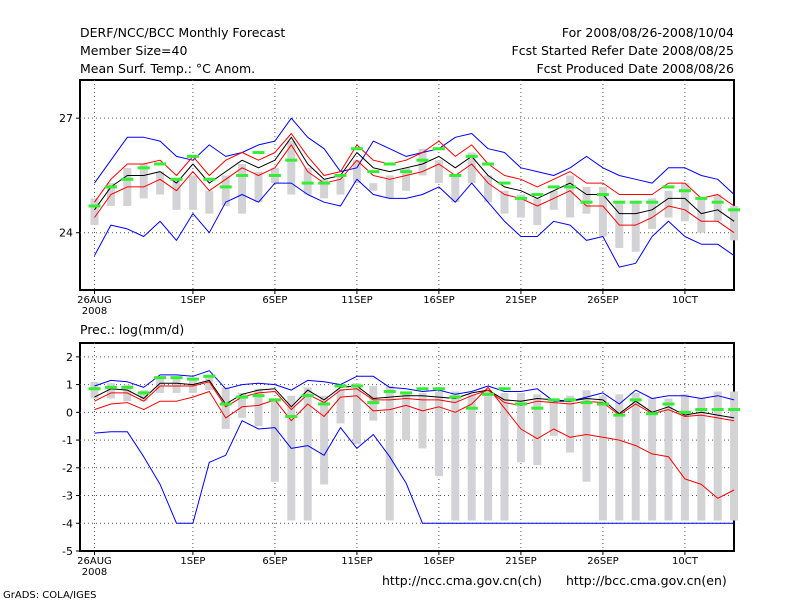 This screenshot has height=600, width=800. What do you see at coordinates (94, 561) in the screenshot?
I see `prec-x-tick-label: 26AUG` at bounding box center [94, 561].